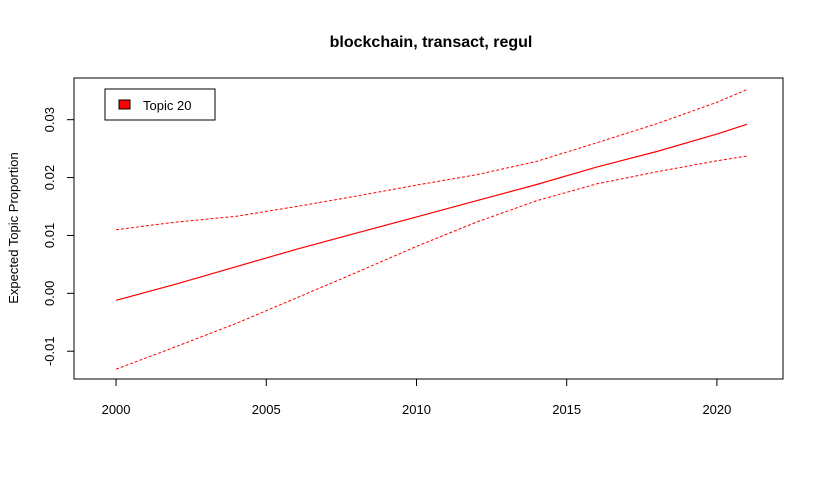  Describe the element at coordinates (49, 177) in the screenshot. I see `y-tick-label: 0.02` at that location.